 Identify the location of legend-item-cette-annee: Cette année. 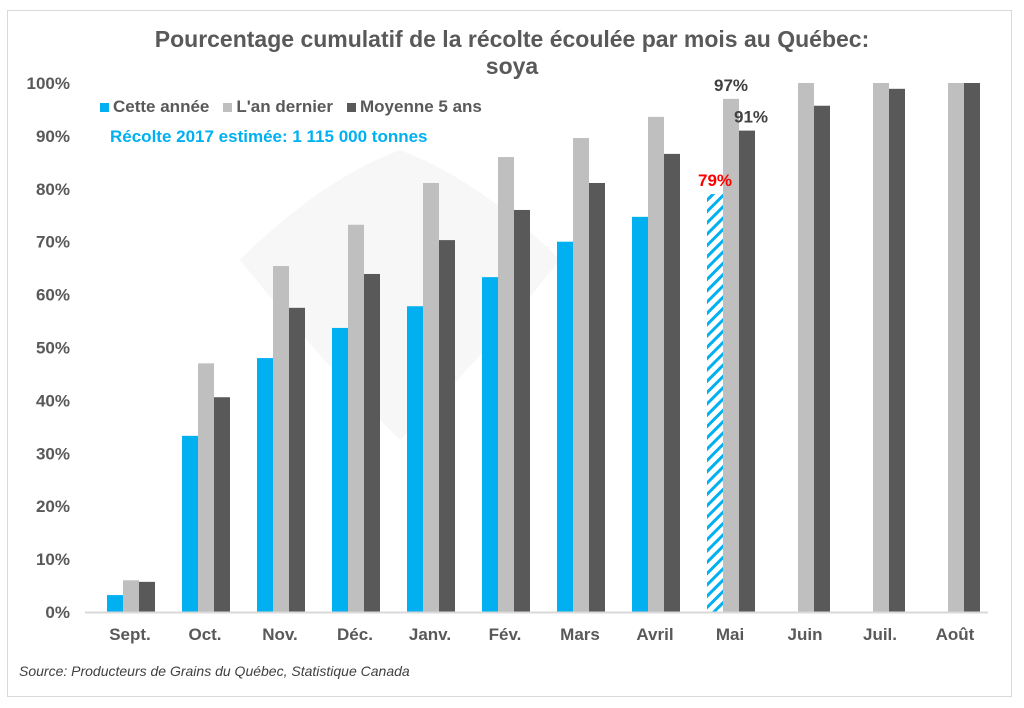
(154, 107).